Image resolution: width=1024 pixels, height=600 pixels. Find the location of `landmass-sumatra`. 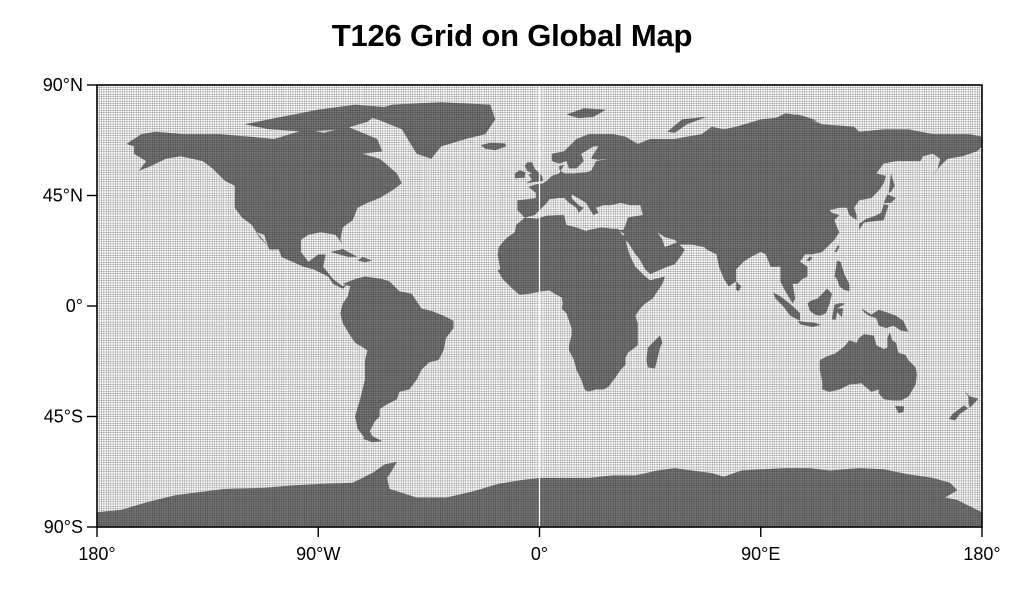

landmass-sumatra is located at coordinates (787, 306).